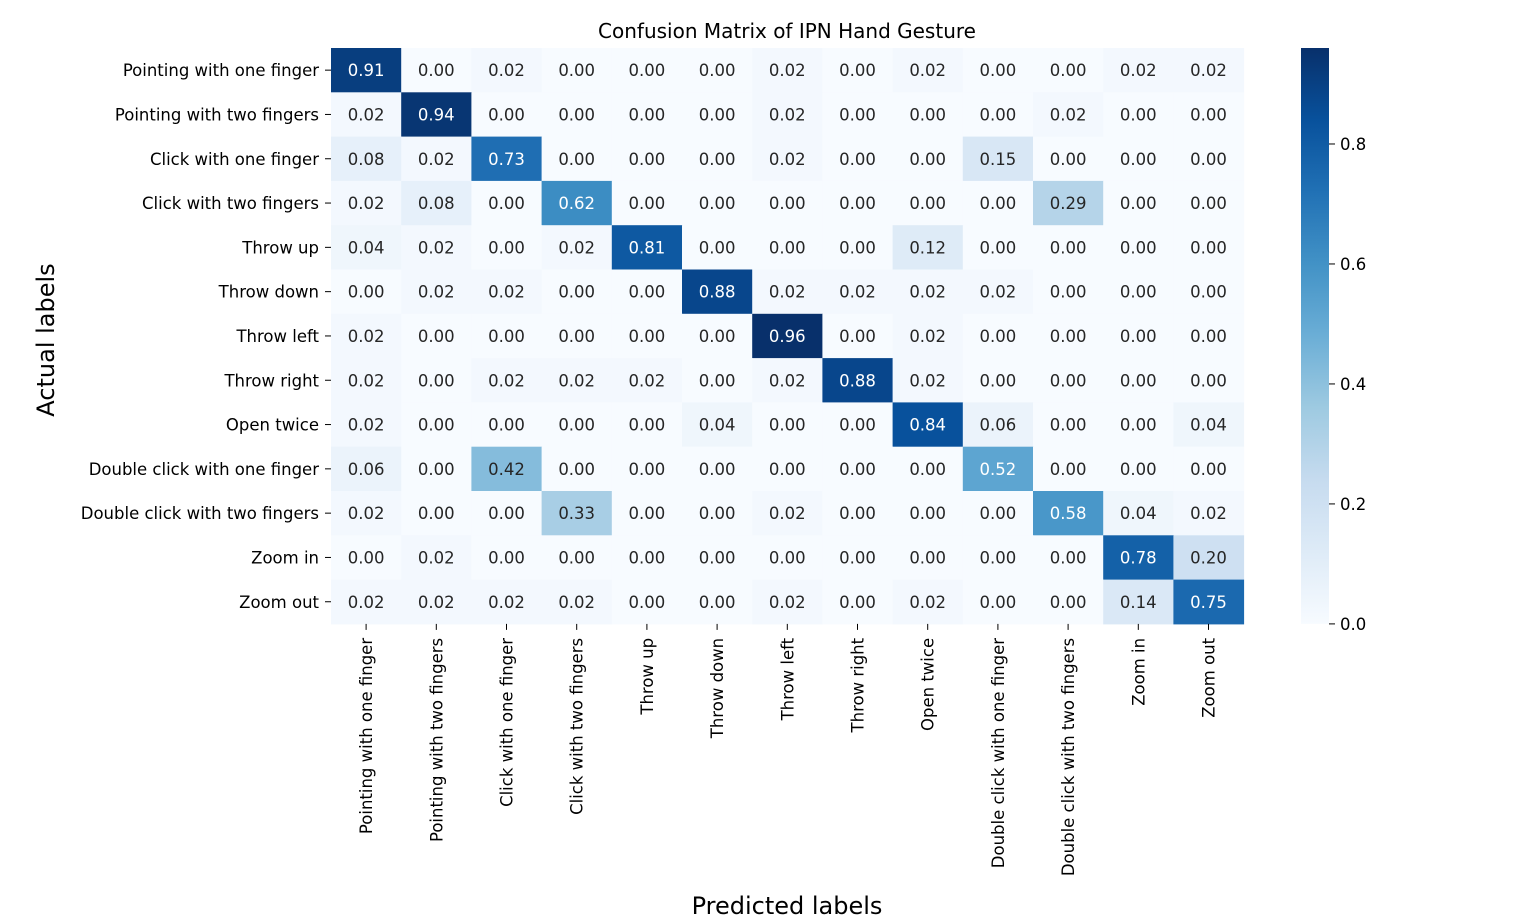 This screenshot has width=1535, height=923. Describe the element at coordinates (1208, 425) in the screenshot. I see `cell-value-label: 0.04` at that location.